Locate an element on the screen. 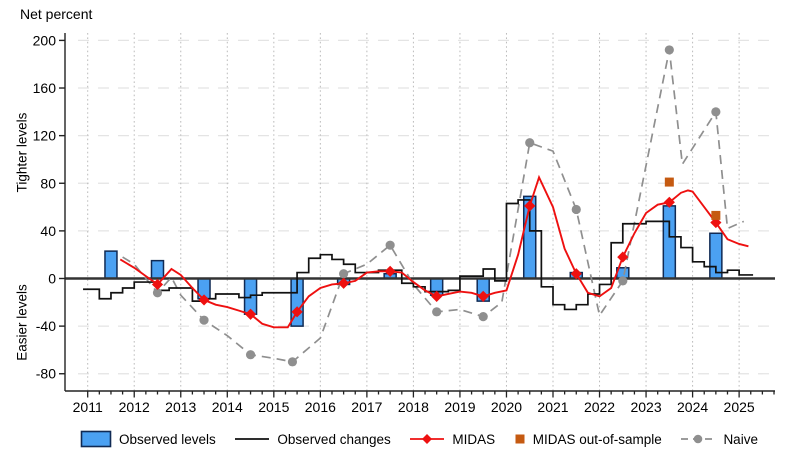 This screenshot has height=462, width=796. legend-item-observed-changes: Observed changes is located at coordinates (312, 439).